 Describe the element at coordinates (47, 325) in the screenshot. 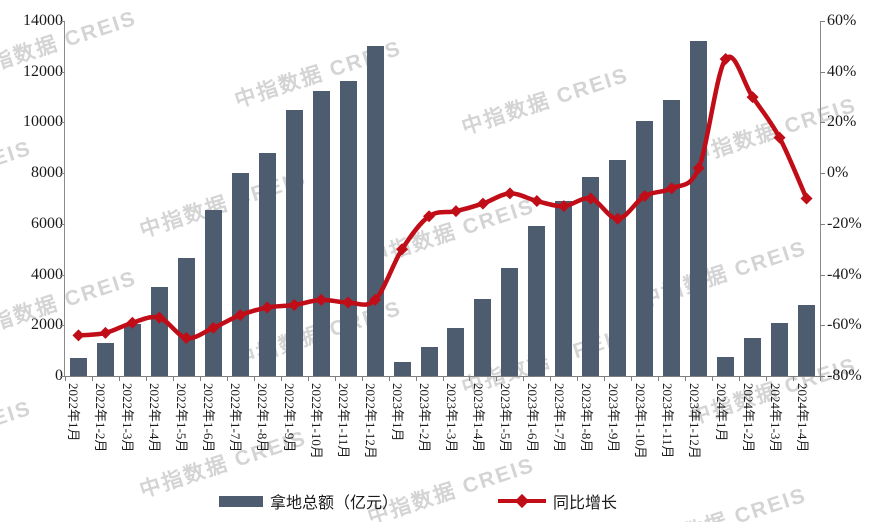

I see `left-axis-tick-label: 2000` at that location.